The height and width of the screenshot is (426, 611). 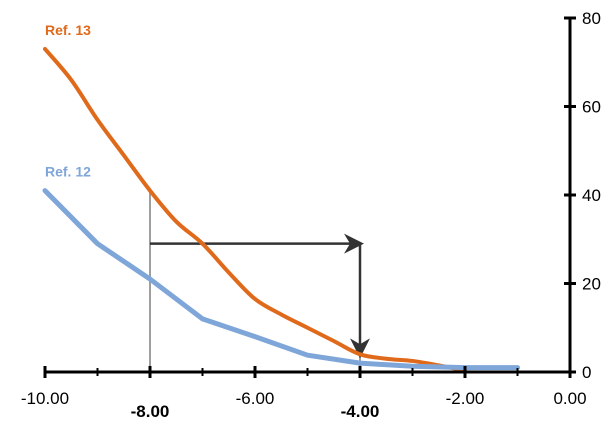 I want to click on series-label-ref-12: Ref. 12, so click(x=68, y=172).